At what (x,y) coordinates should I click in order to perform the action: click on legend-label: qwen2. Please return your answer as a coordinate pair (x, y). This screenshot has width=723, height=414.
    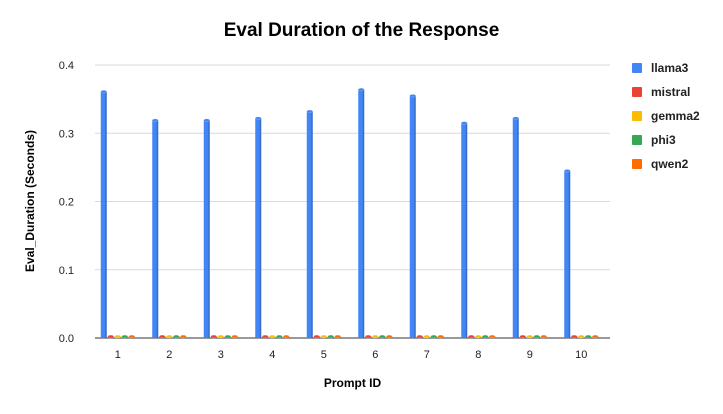
    Looking at the image, I should click on (670, 164).